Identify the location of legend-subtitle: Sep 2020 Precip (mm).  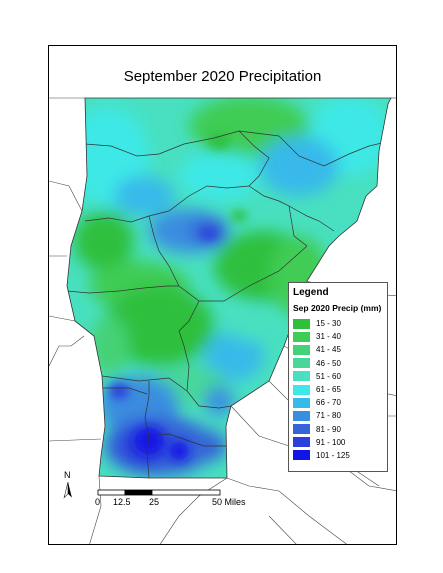
(337, 308).